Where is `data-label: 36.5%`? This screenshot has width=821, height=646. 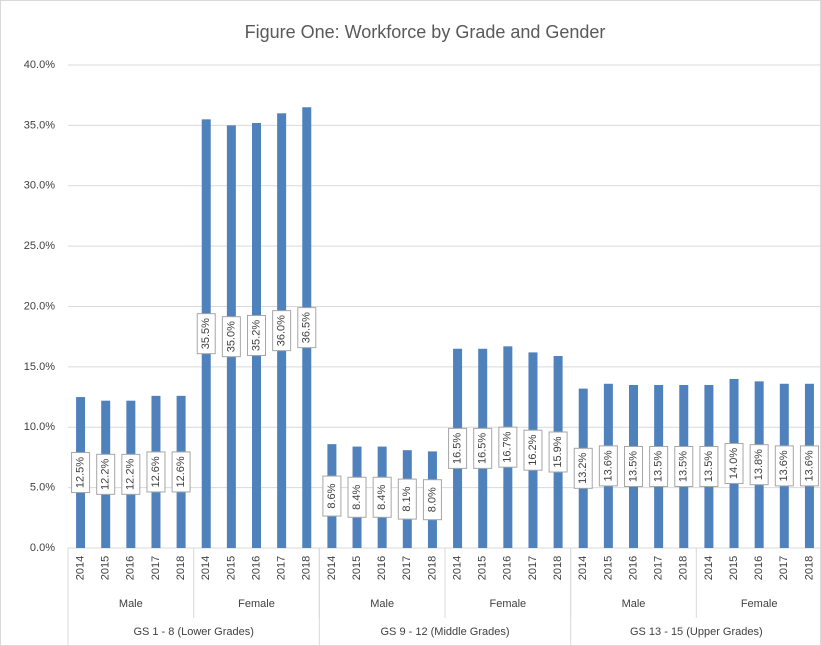 data-label: 36.5% is located at coordinates (307, 327).